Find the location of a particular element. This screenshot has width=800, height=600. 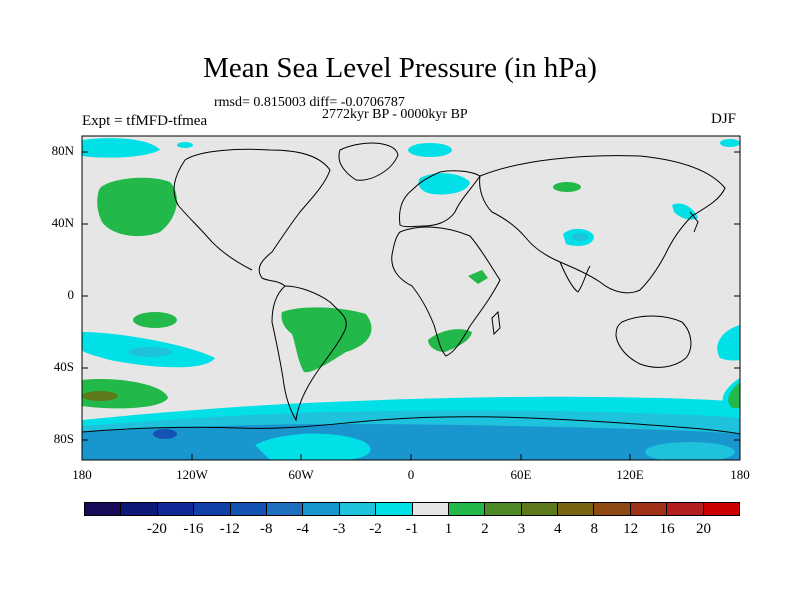

scandinavia-cyan is located at coordinates (444, 184).